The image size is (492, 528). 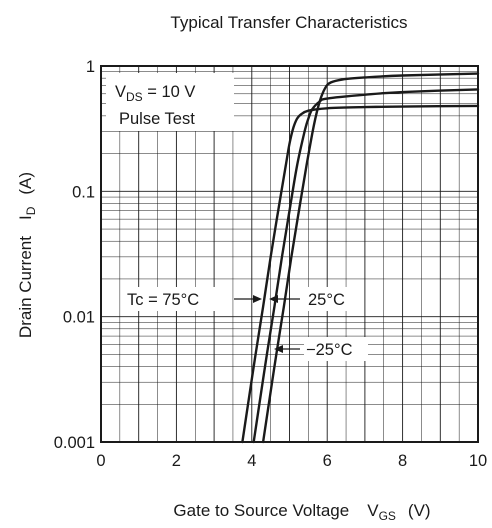 I want to click on condition-pulse-test: Pulse Test, so click(x=157, y=119).